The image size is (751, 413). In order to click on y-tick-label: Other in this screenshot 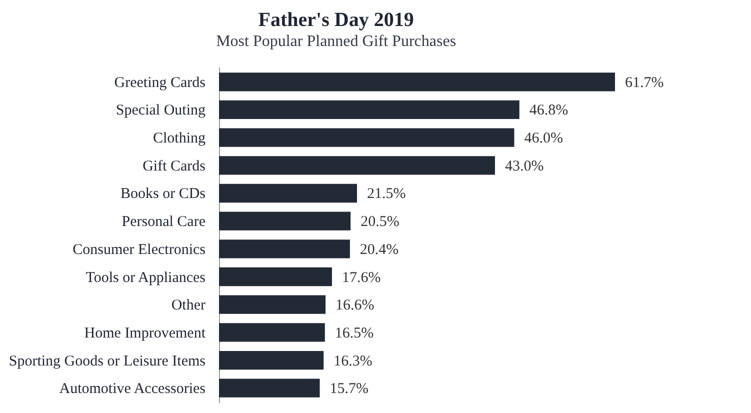, I will do `click(188, 306)`.